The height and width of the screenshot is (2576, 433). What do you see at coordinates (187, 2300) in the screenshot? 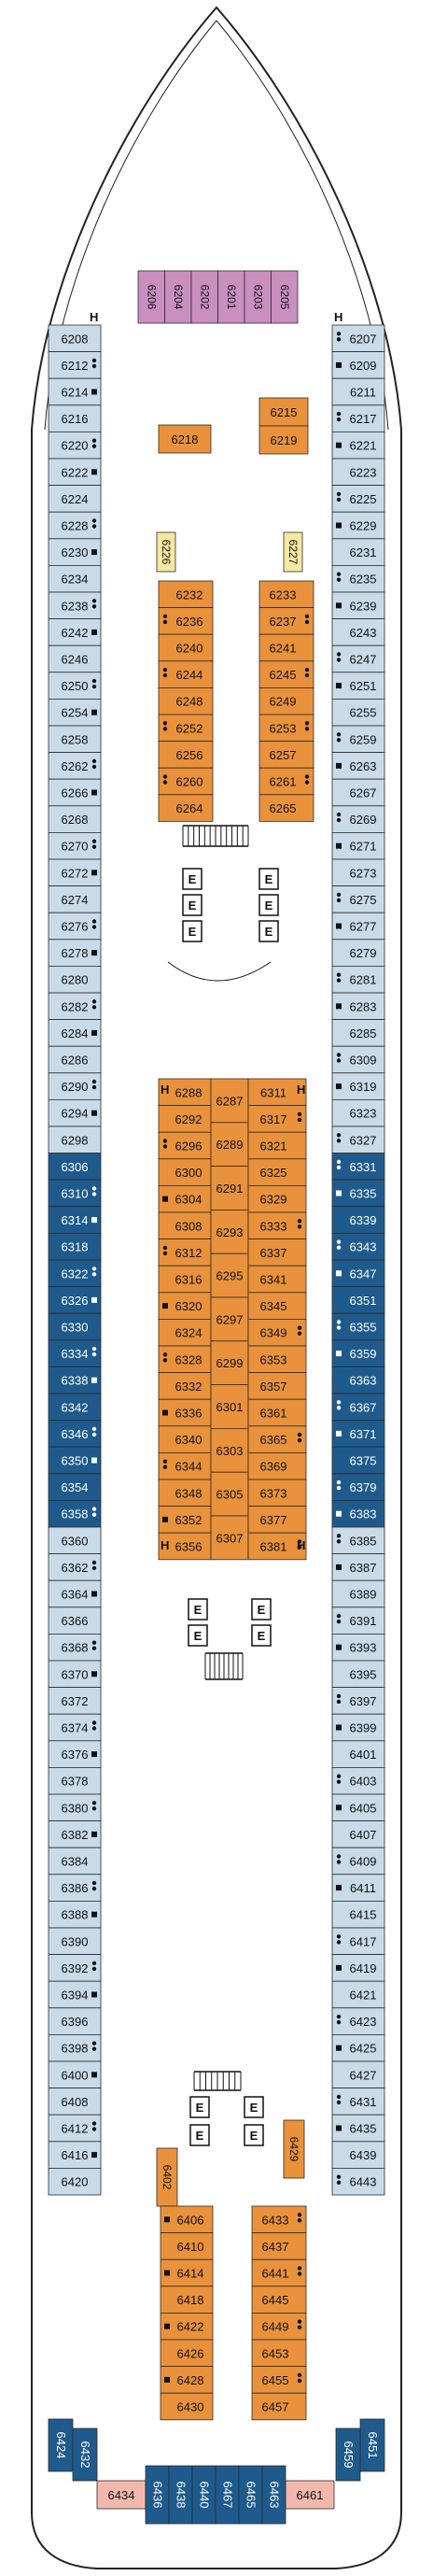
I see `cabin-6418: 6418` at bounding box center [187, 2300].